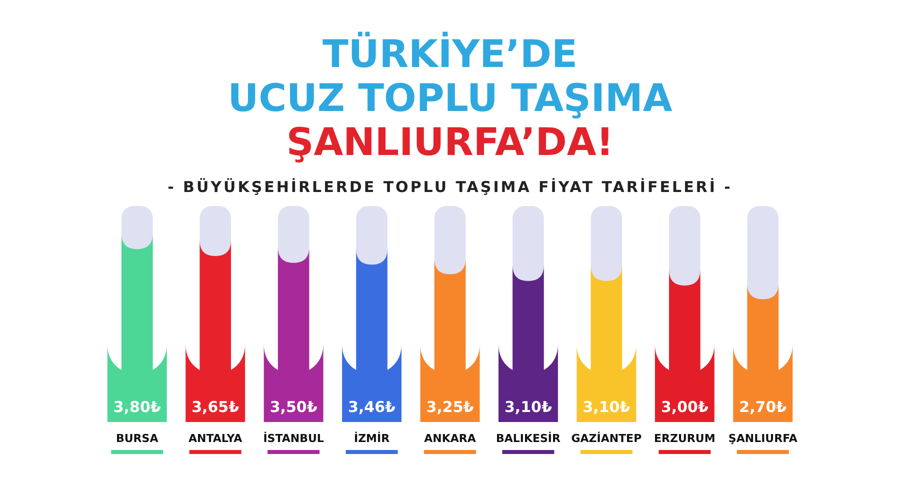 This screenshot has height=500, width=900. What do you see at coordinates (137, 438) in the screenshot?
I see `x-tick-label: BURSA` at bounding box center [137, 438].